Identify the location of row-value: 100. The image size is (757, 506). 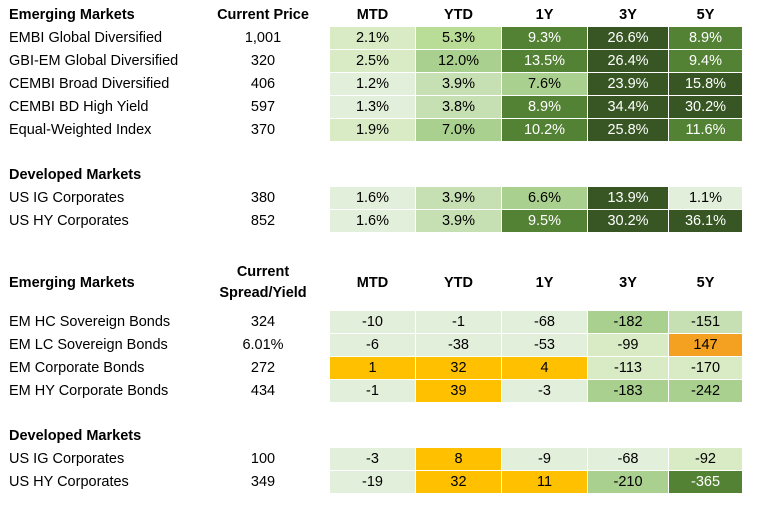
(263, 459).